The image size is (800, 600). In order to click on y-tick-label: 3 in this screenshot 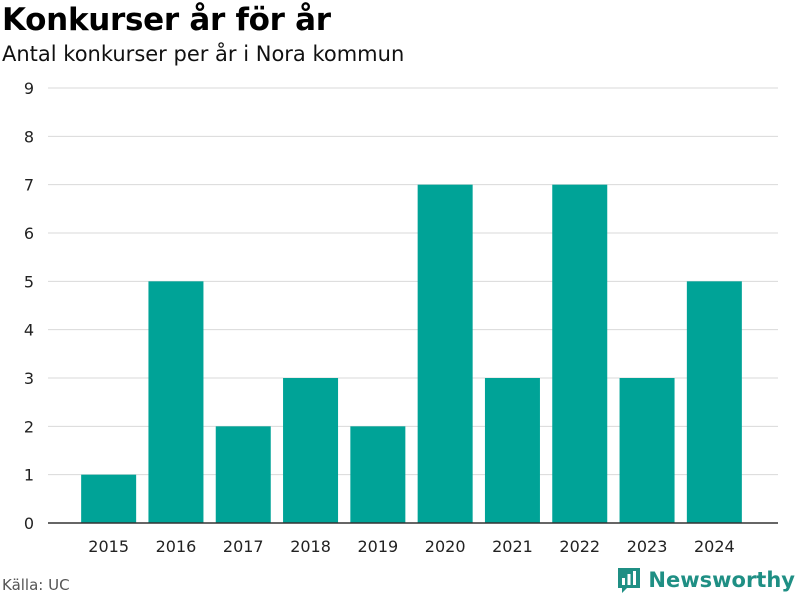, I will do `click(29, 378)`.